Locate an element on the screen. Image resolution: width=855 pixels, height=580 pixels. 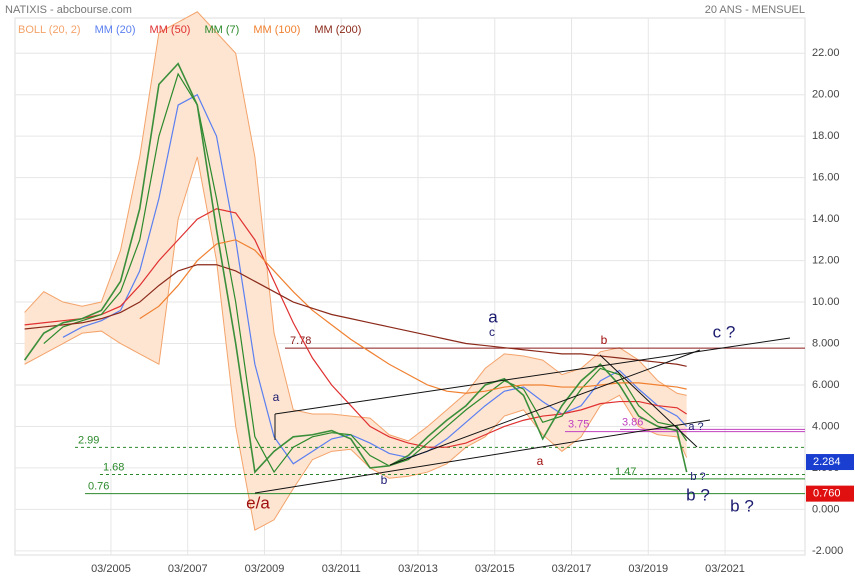
y-tick-label: 14.00 is located at coordinates (826, 219).